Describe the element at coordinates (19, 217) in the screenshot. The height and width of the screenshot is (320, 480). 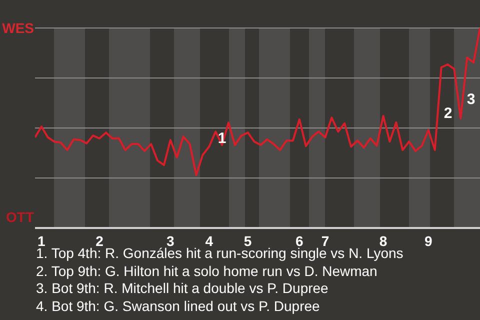
I see `text: OTT` at that location.